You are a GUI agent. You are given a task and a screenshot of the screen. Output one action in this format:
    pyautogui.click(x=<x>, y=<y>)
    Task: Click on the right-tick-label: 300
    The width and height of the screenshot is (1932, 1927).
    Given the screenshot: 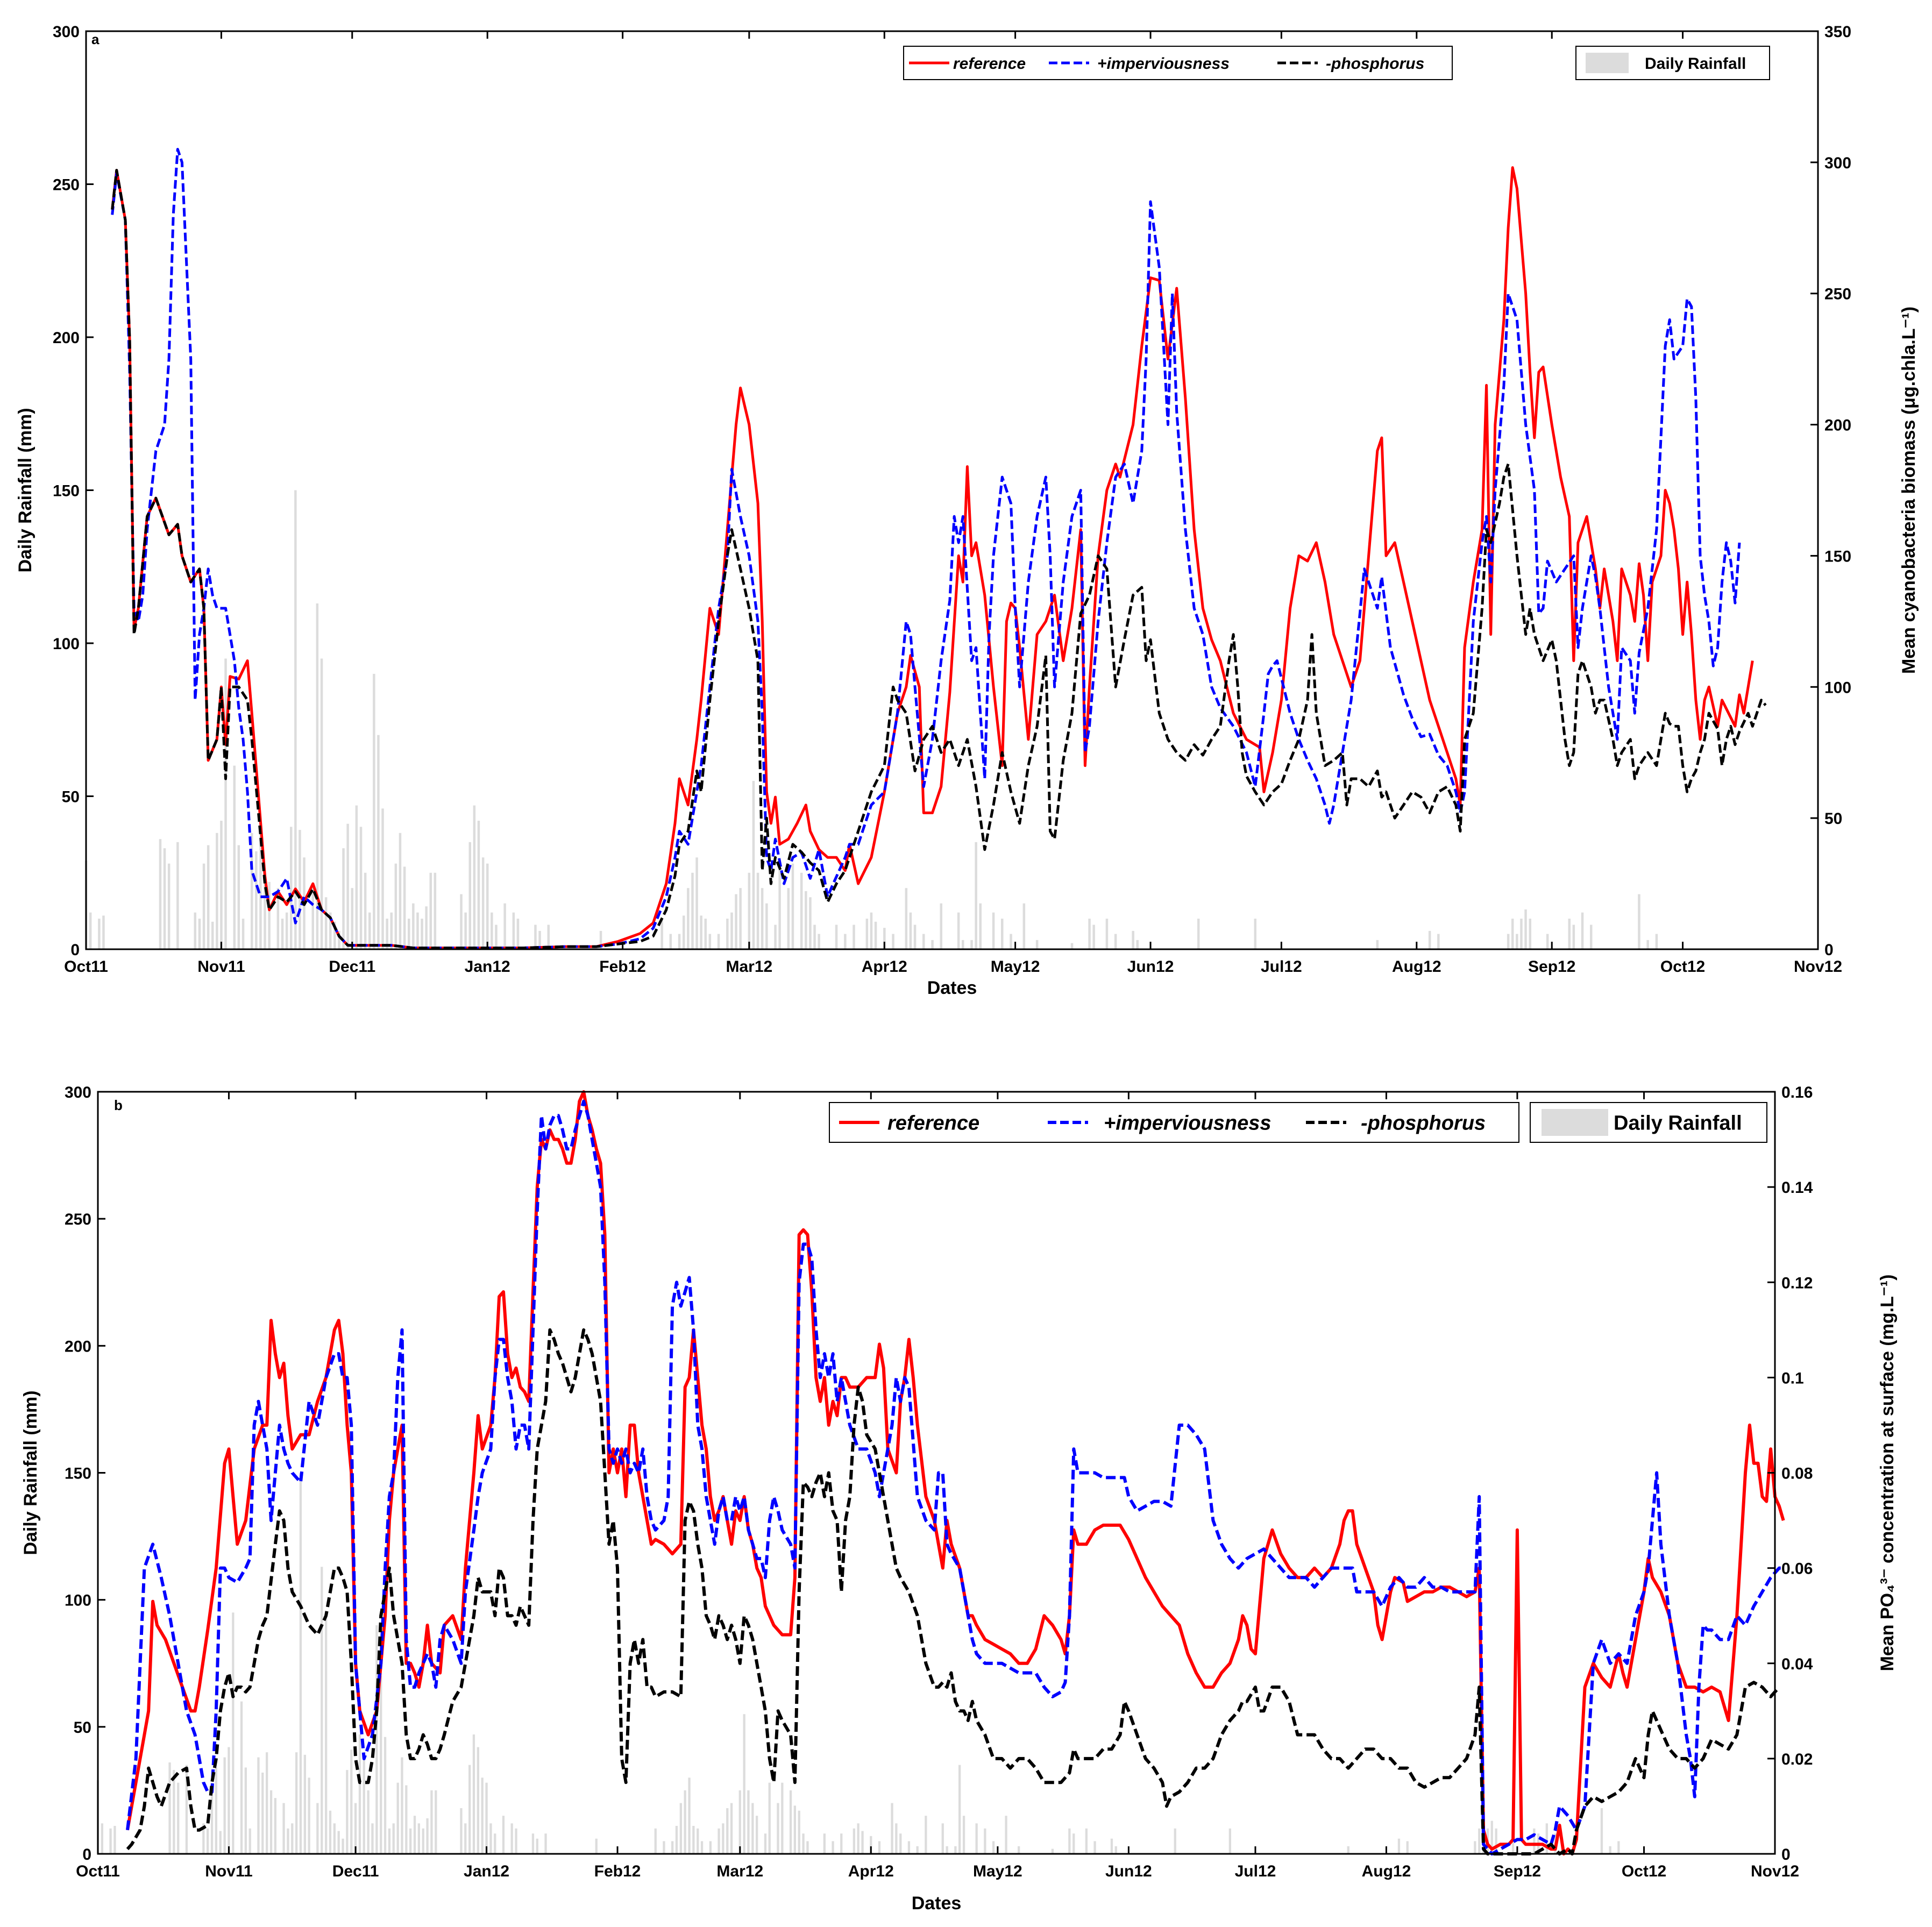 What is the action you would take?
    pyautogui.click(x=1837, y=163)
    